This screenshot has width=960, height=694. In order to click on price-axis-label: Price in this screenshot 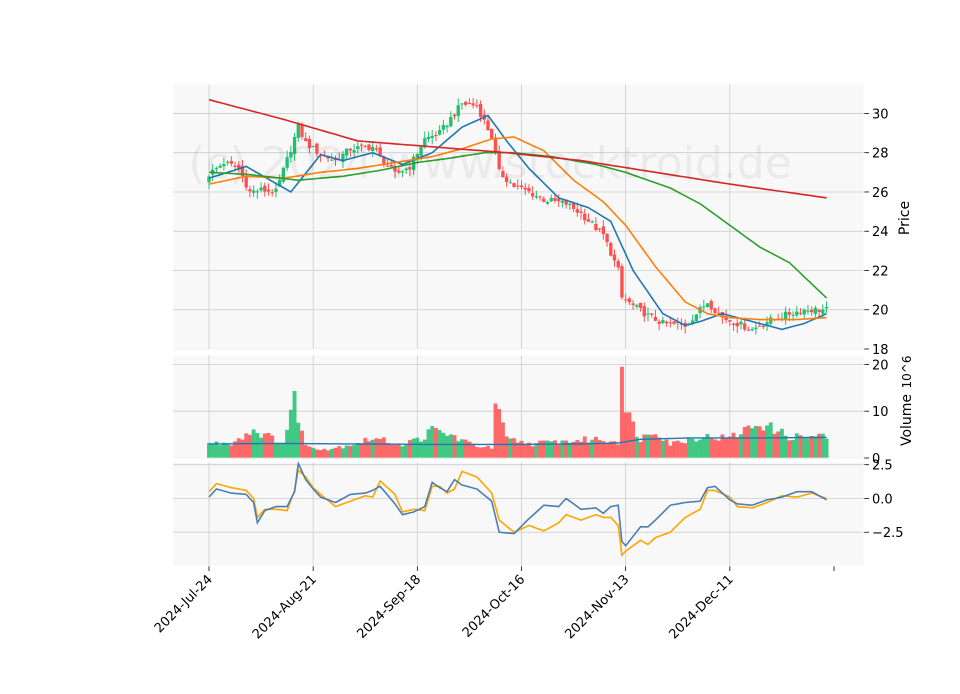, I will do `click(905, 218)`.